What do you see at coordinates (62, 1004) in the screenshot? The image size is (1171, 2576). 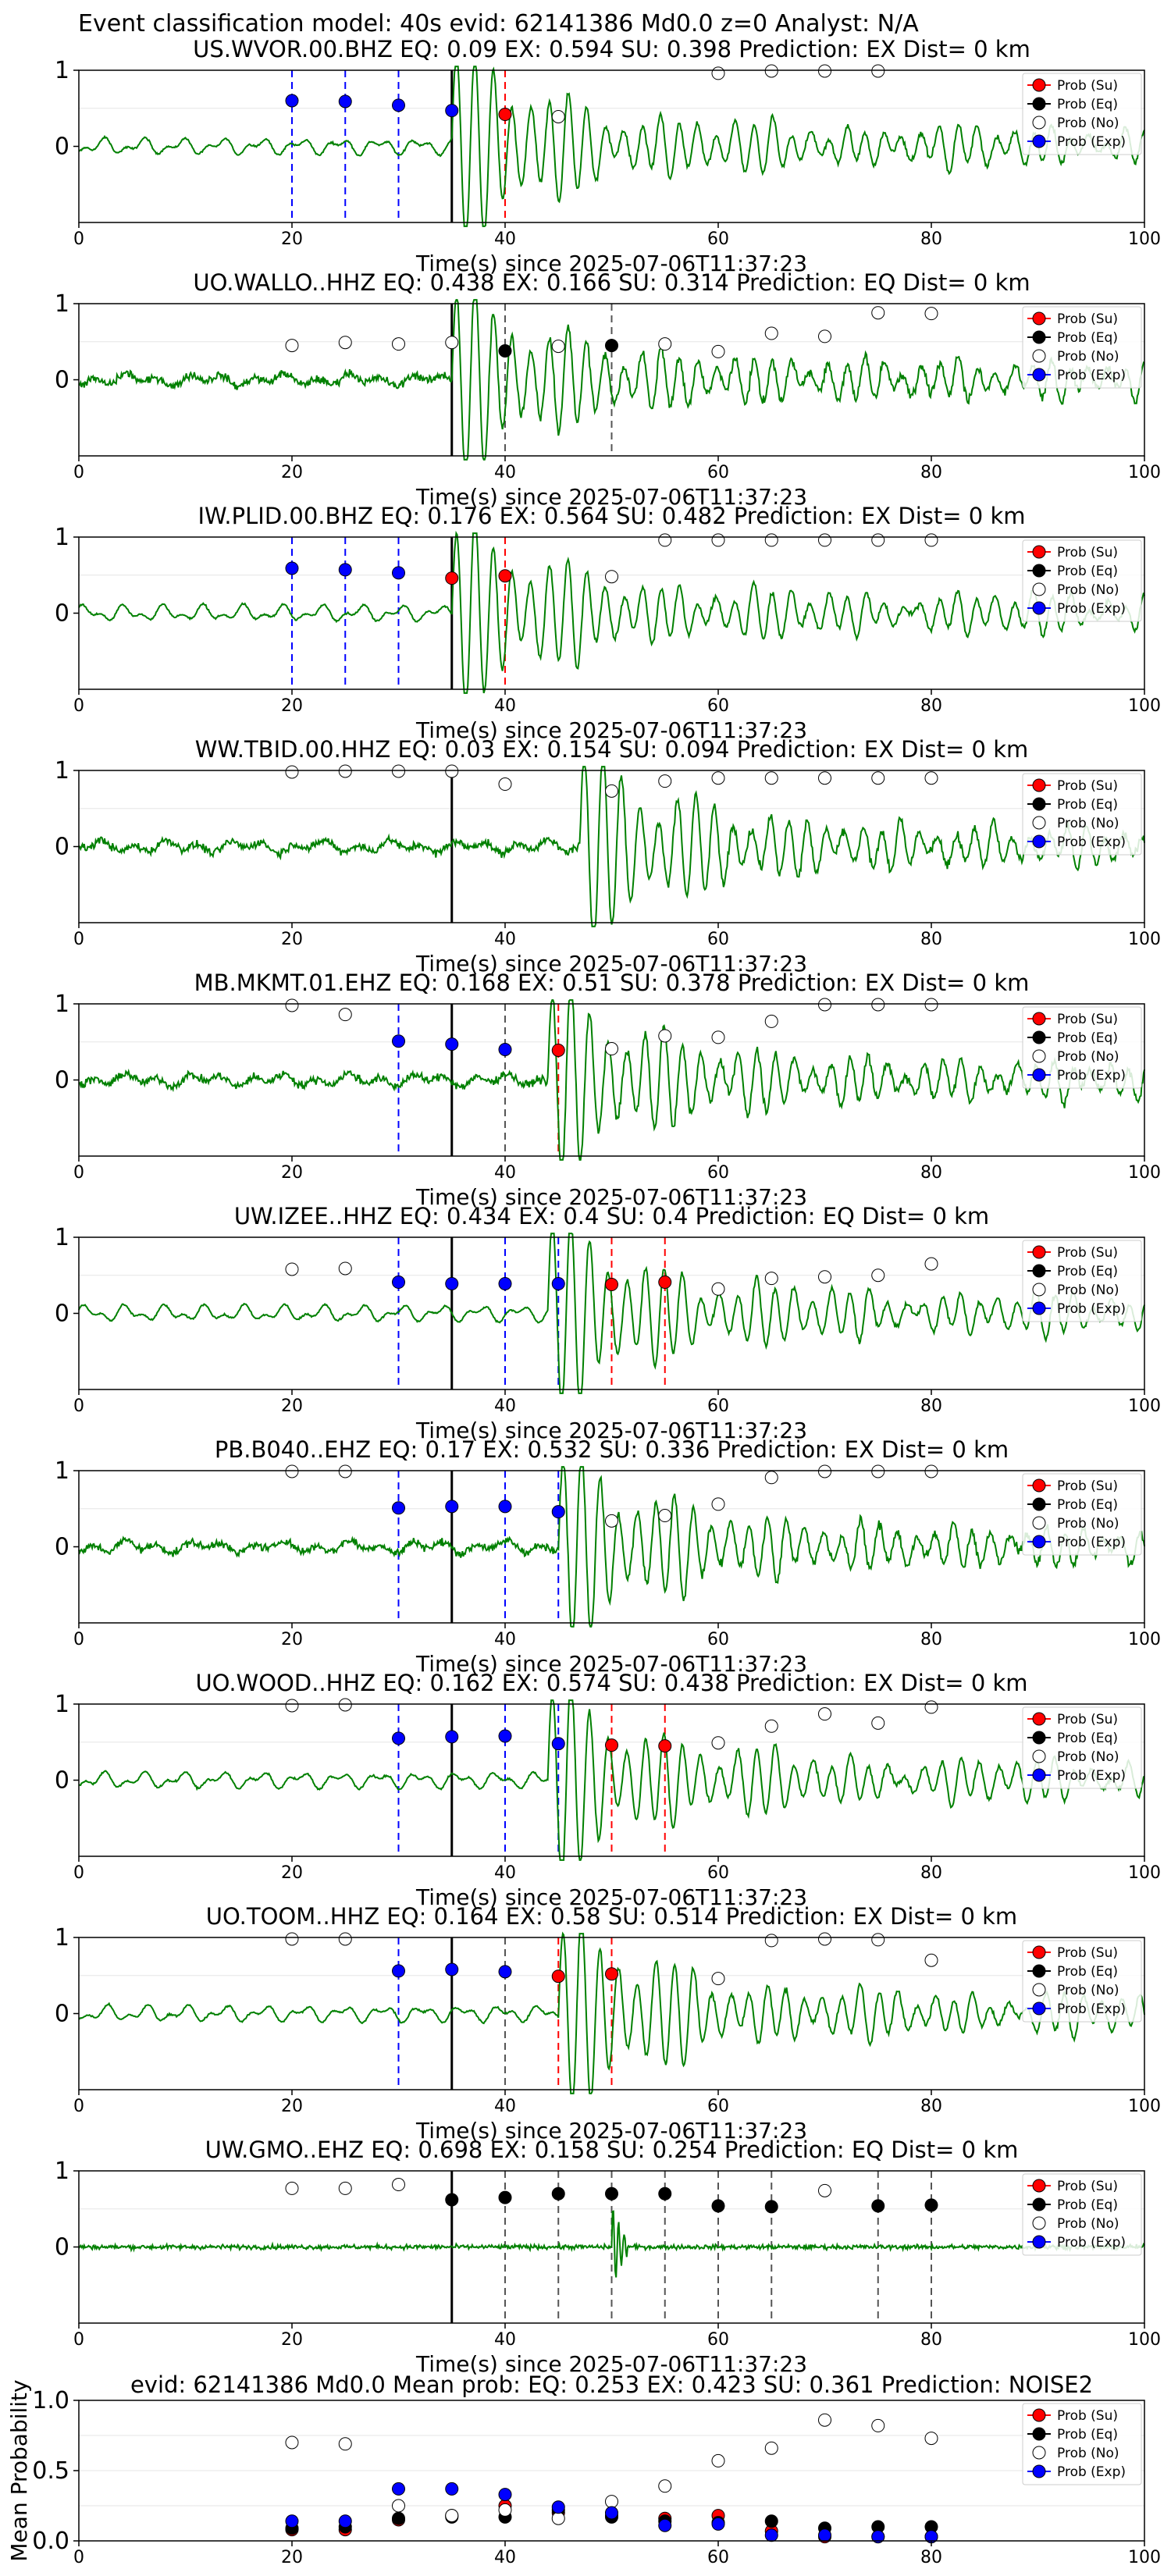 I see `y-tick-label: 1` at bounding box center [62, 1004].